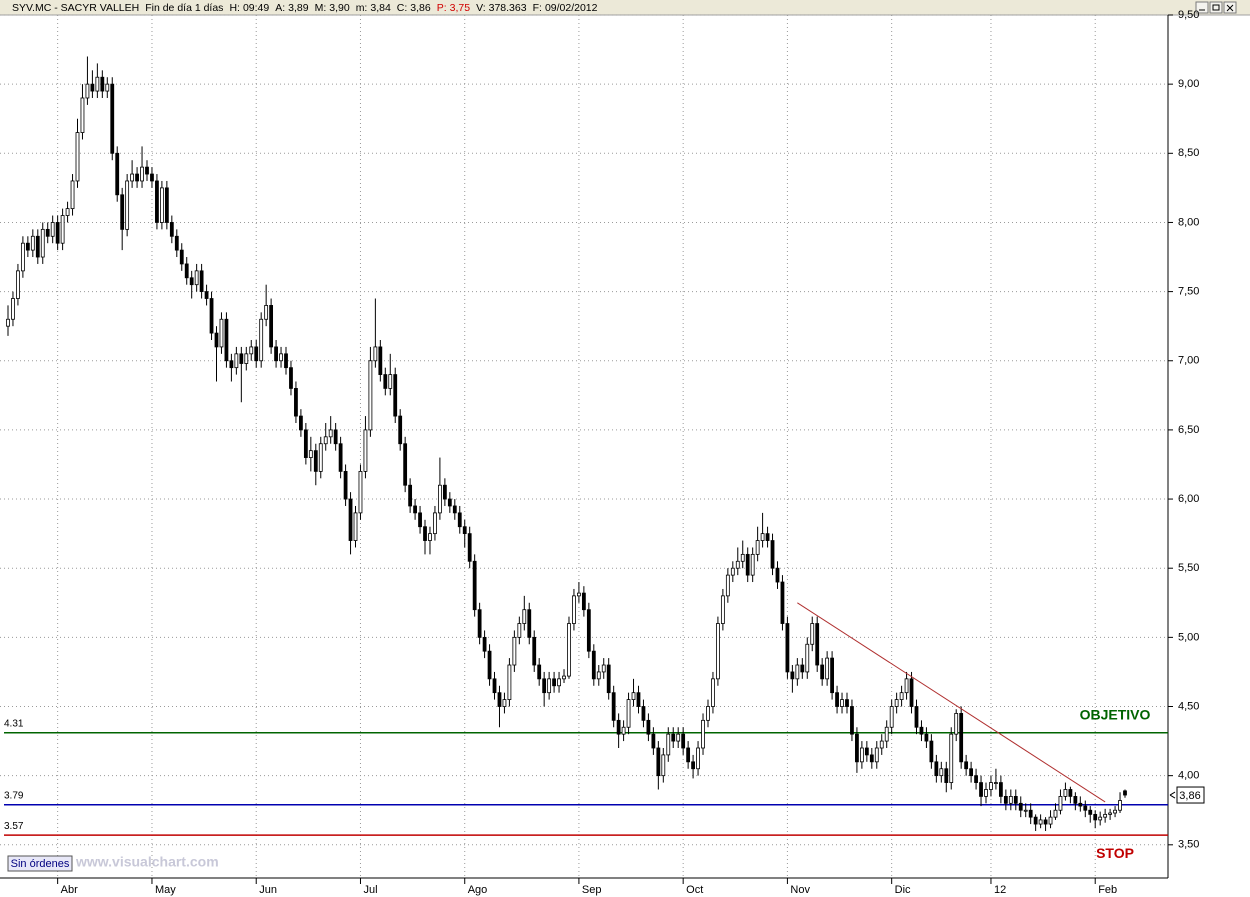 The width and height of the screenshot is (1250, 897). What do you see at coordinates (256, 8) in the screenshot?
I see `field-value: 09:49` at bounding box center [256, 8].